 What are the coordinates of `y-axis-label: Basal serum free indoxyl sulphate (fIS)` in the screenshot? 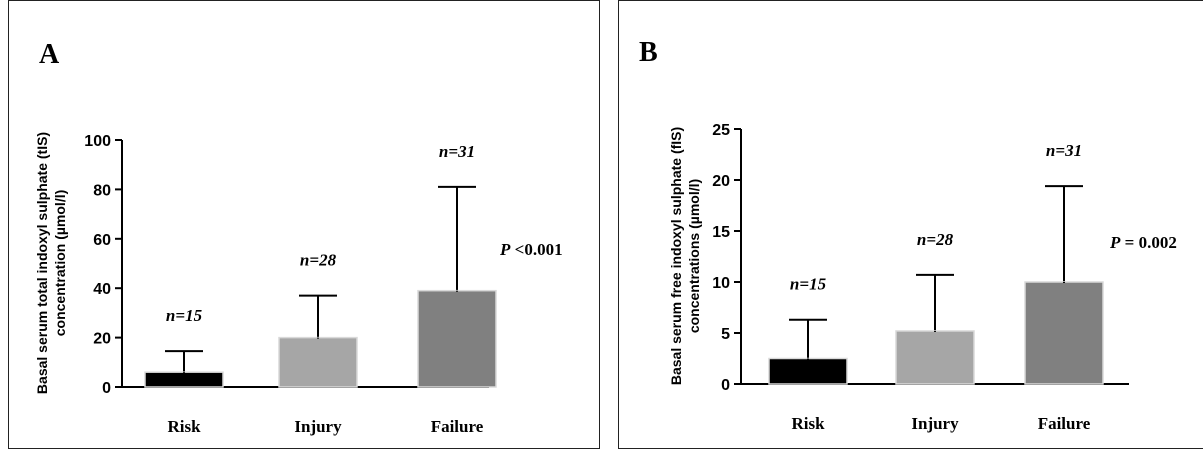 It's located at (676, 256).